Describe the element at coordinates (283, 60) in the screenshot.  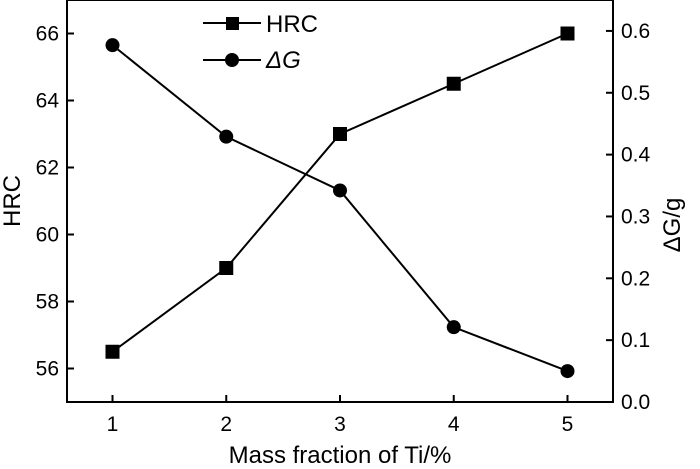
I see `legend-dg-label: ΔG` at that location.